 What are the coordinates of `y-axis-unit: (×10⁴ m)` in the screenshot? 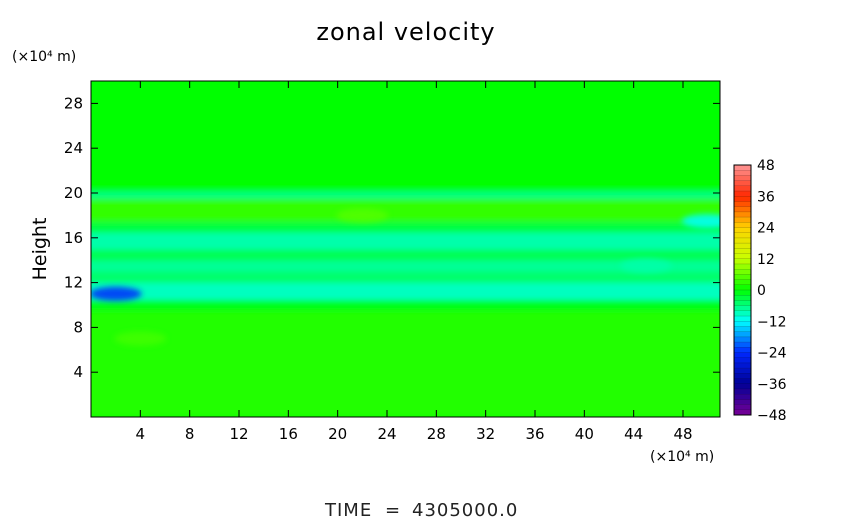 It's located at (44, 57).